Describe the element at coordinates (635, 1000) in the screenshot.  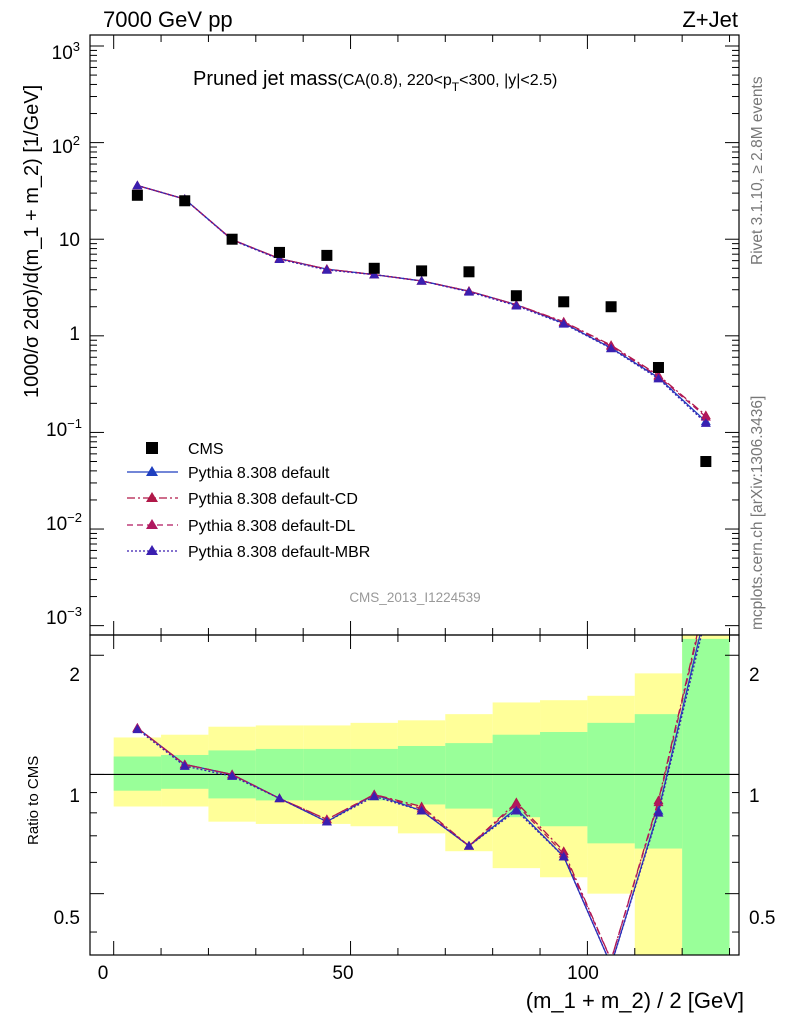
I see `x-axis-label: (m_1 + m_2) / 2 [GeV]` at that location.